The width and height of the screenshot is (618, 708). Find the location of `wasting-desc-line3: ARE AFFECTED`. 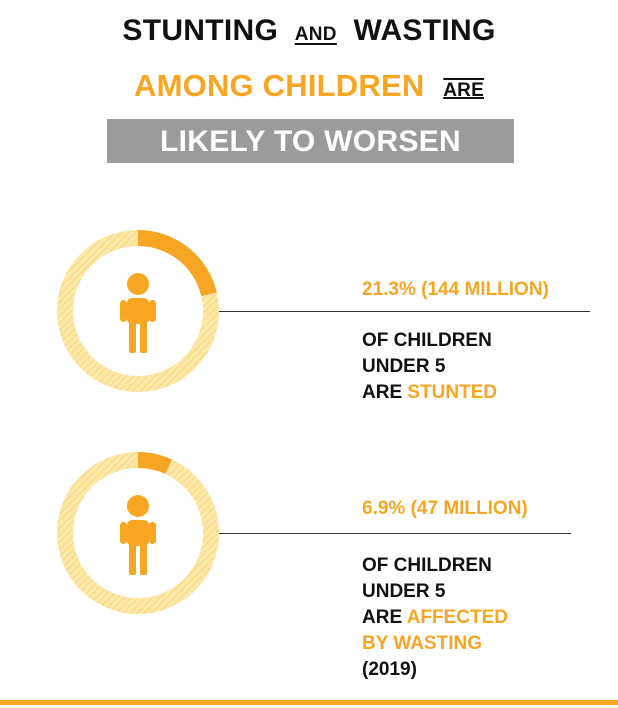

wasting-desc-line3: ARE AFFECTED is located at coordinates (435, 618).